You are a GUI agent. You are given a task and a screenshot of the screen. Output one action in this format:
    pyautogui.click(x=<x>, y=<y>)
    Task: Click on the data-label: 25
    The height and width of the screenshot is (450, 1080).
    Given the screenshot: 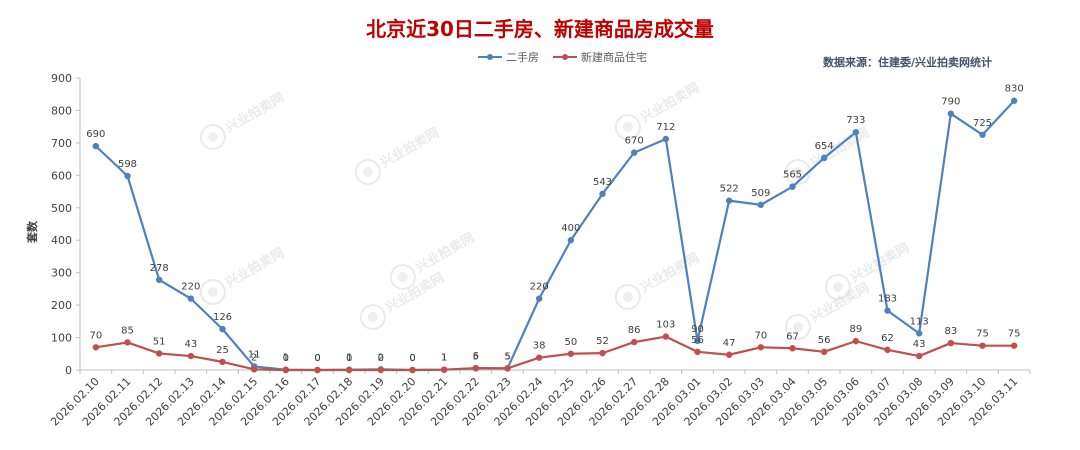 What is the action you would take?
    pyautogui.click(x=222, y=350)
    